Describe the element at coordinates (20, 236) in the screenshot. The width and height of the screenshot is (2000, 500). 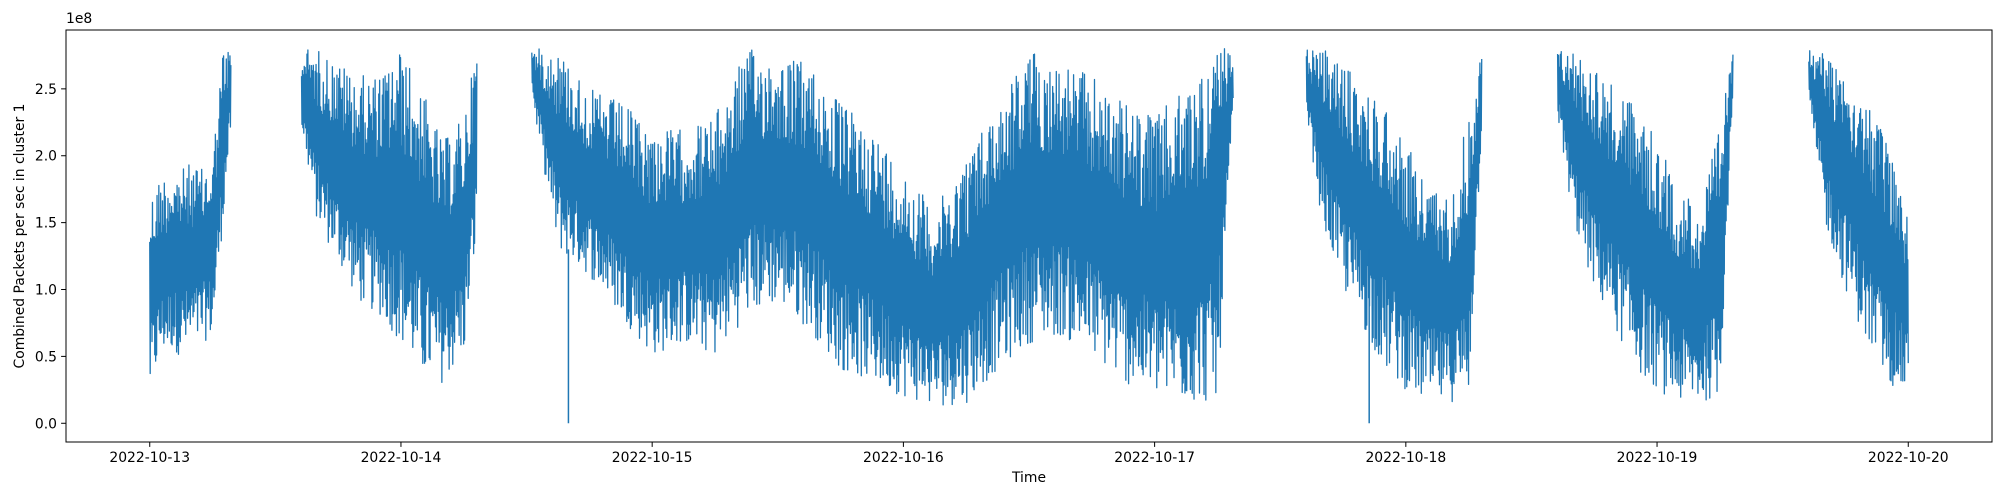
I see `y-axis-label: Combined Packets per sec in cluster 1` at that location.